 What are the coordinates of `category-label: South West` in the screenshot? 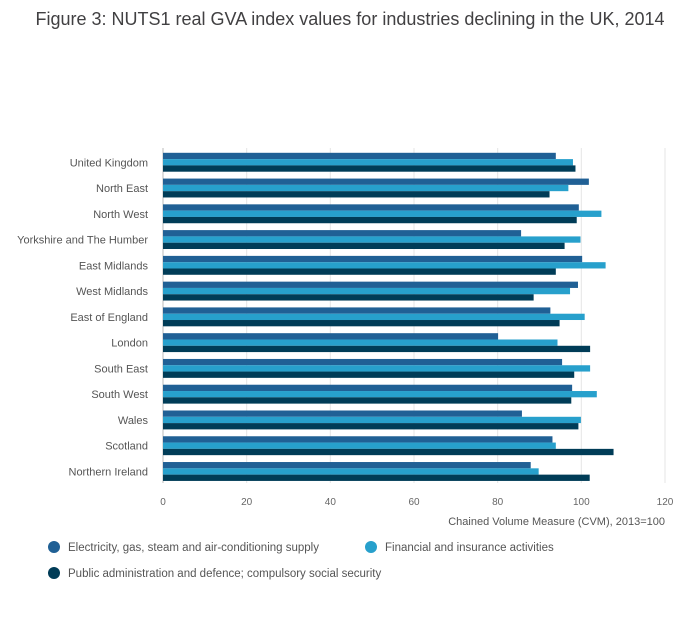 It's located at (119, 395).